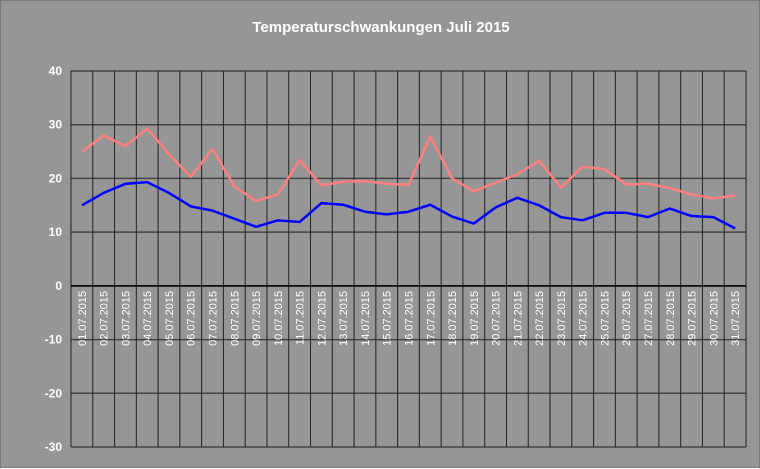 This screenshot has height=469, width=760. What do you see at coordinates (671, 318) in the screenshot?
I see `x-tick-label: 28.07.2015` at bounding box center [671, 318].